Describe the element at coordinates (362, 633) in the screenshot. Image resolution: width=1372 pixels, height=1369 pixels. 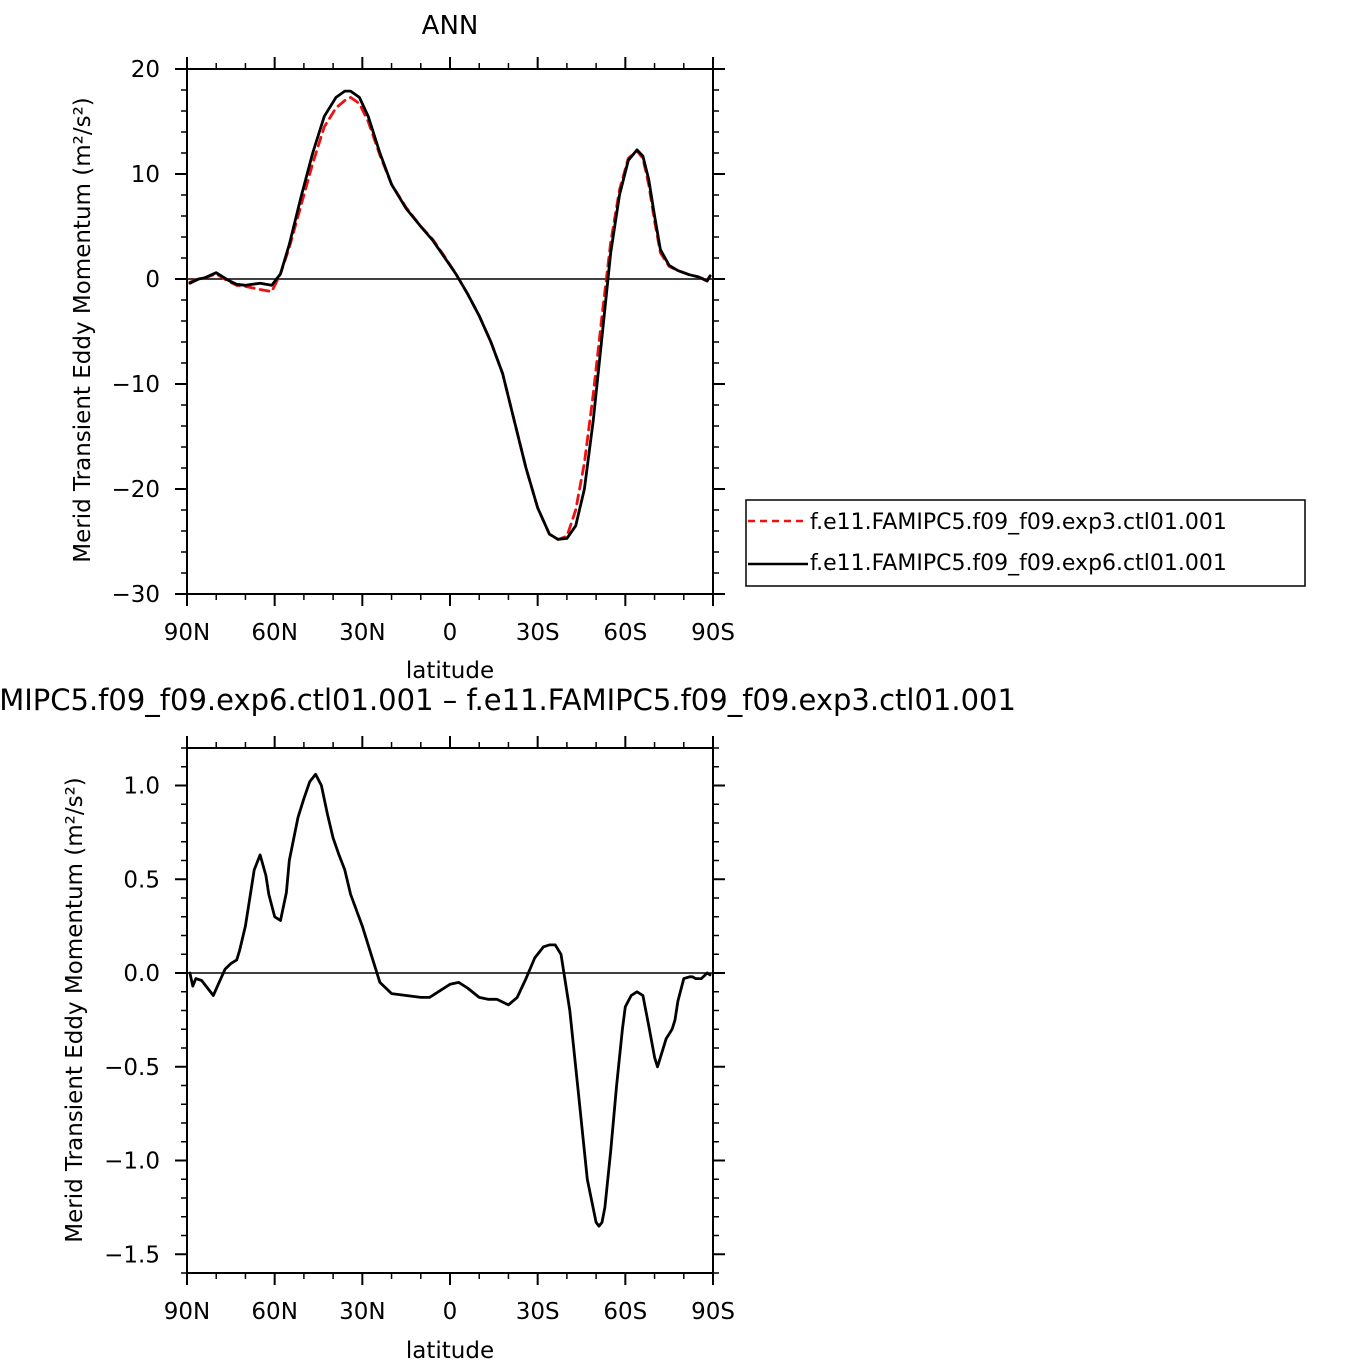
I see `top-x-tick-label: 30N` at that location.